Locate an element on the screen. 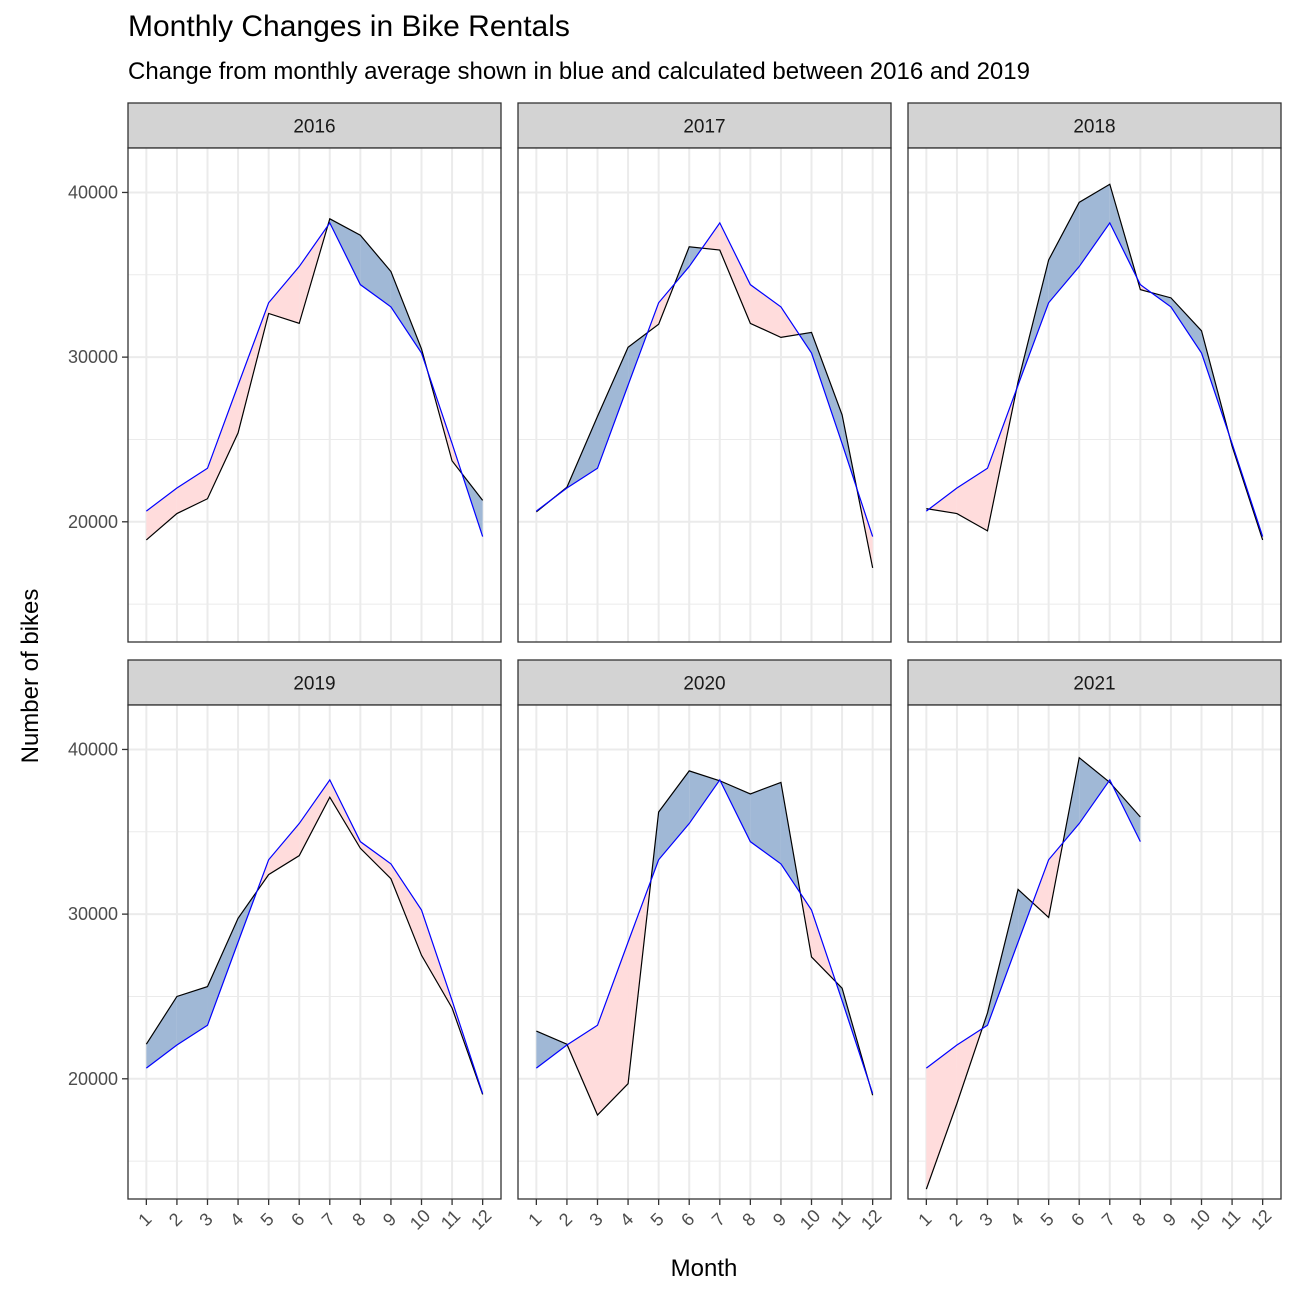 Image resolution: width=1296 pixels, height=1296 pixels. facet-strip-label: 2016 is located at coordinates (314, 127).